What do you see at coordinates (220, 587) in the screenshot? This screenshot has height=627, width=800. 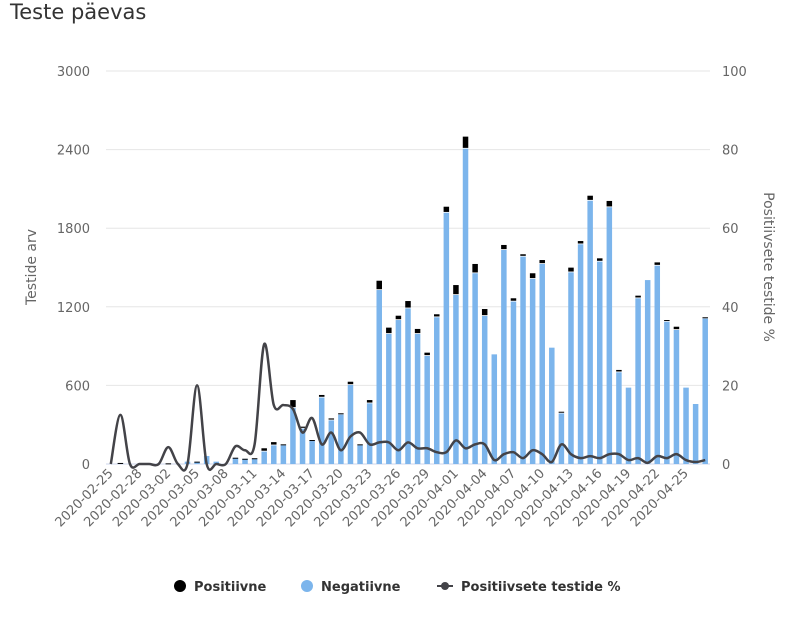 I see `legend-item-positiivne: Positiivne` at bounding box center [220, 587].